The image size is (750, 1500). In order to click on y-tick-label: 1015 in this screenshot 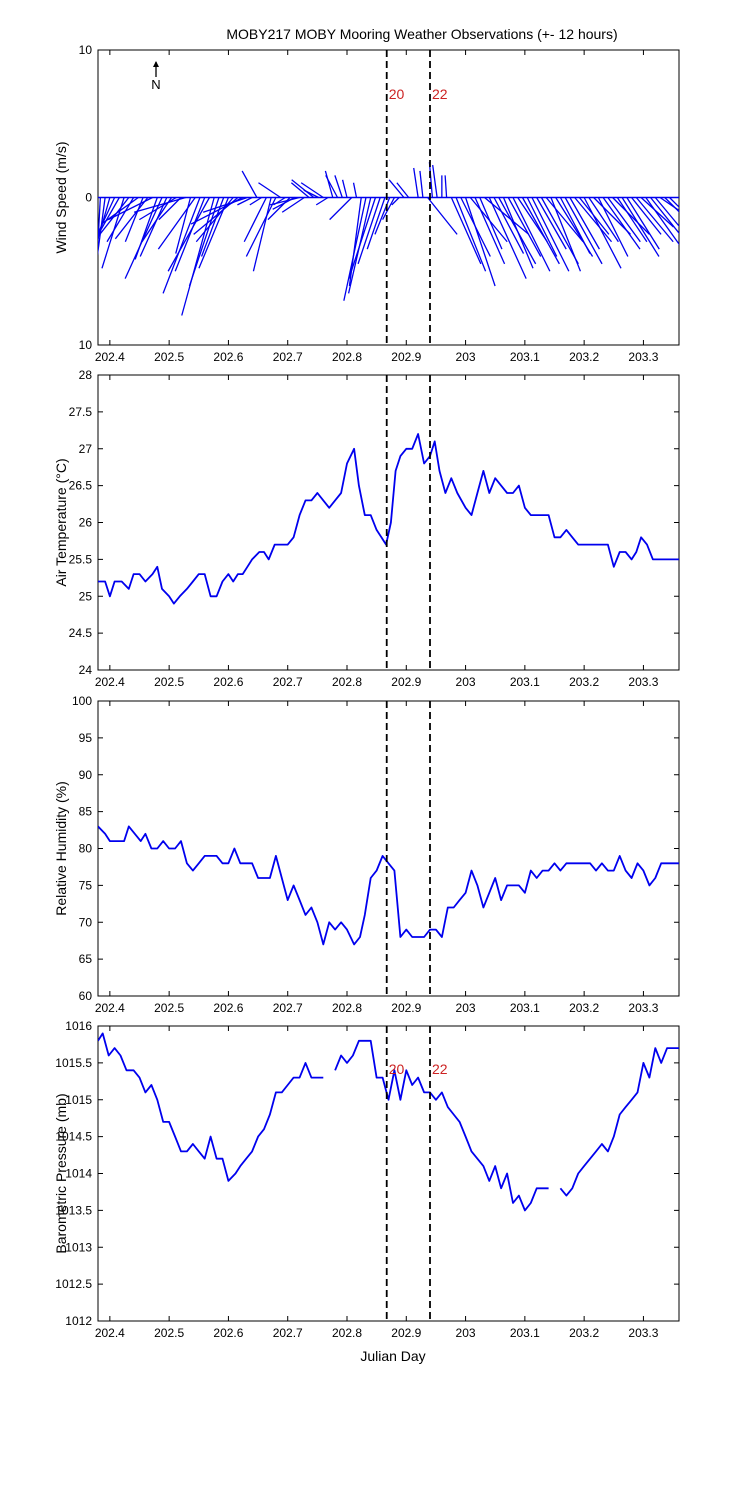, I will do `click(78, 1100)`.